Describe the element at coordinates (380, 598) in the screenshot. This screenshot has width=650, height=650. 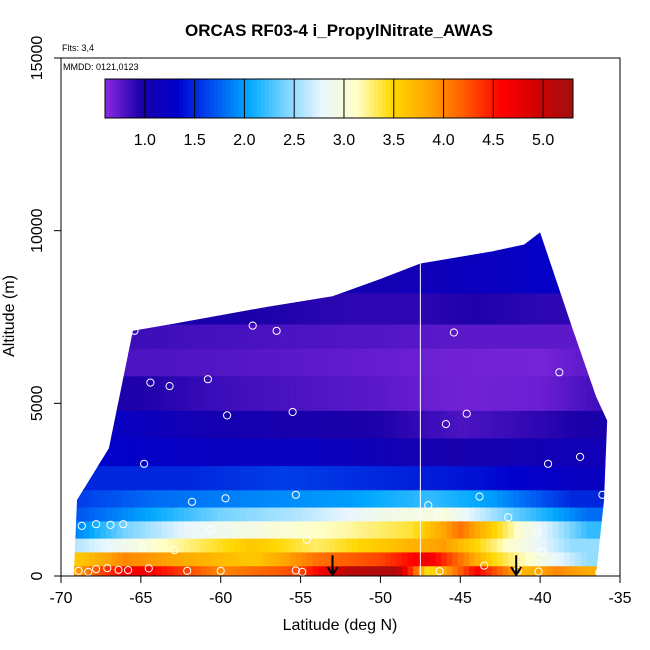
I see `x-tick-label: -50` at that location.